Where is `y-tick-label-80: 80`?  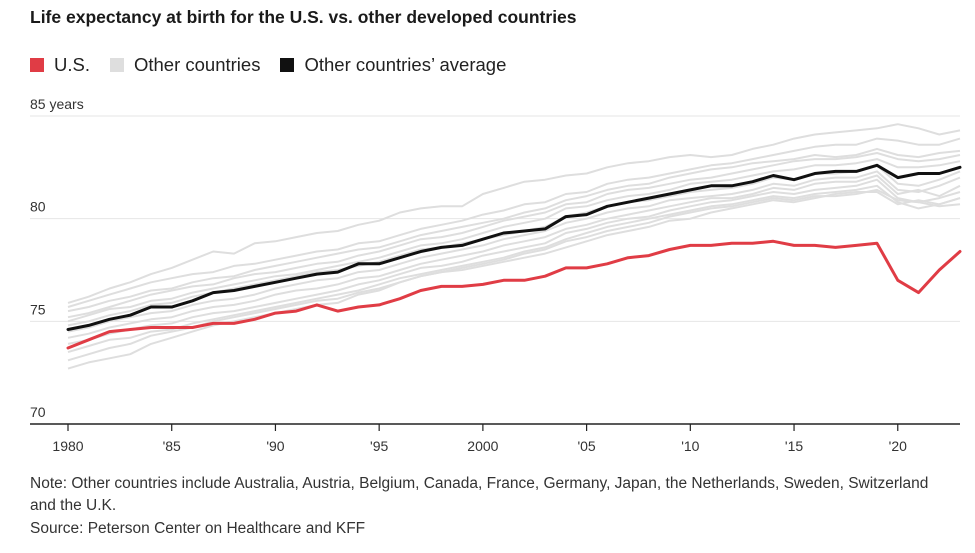 y-tick-label-80: 80 is located at coordinates (38, 207).